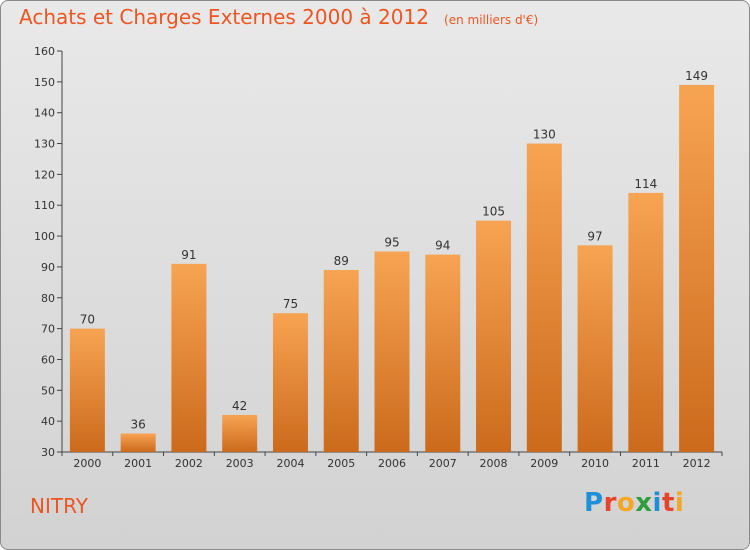 Image resolution: width=750 pixels, height=550 pixels. What do you see at coordinates (443, 463) in the screenshot?
I see `x-tick-label-2007: 2007` at bounding box center [443, 463].